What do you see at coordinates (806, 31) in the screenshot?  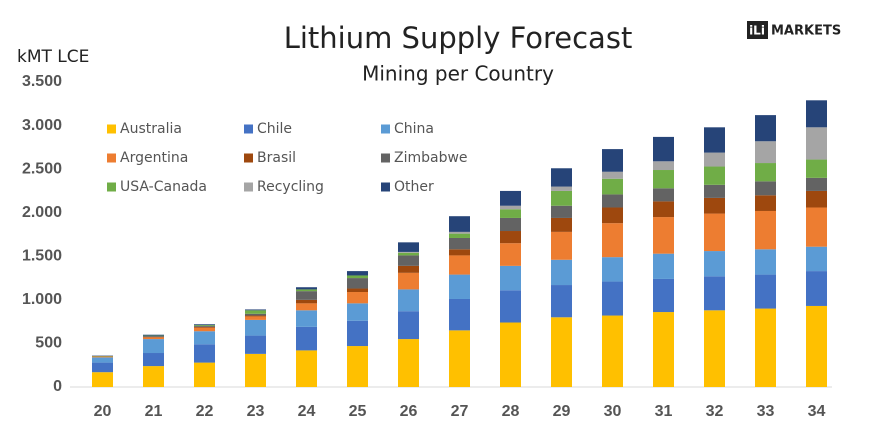 I see `logo: MARKETS` at bounding box center [806, 31].